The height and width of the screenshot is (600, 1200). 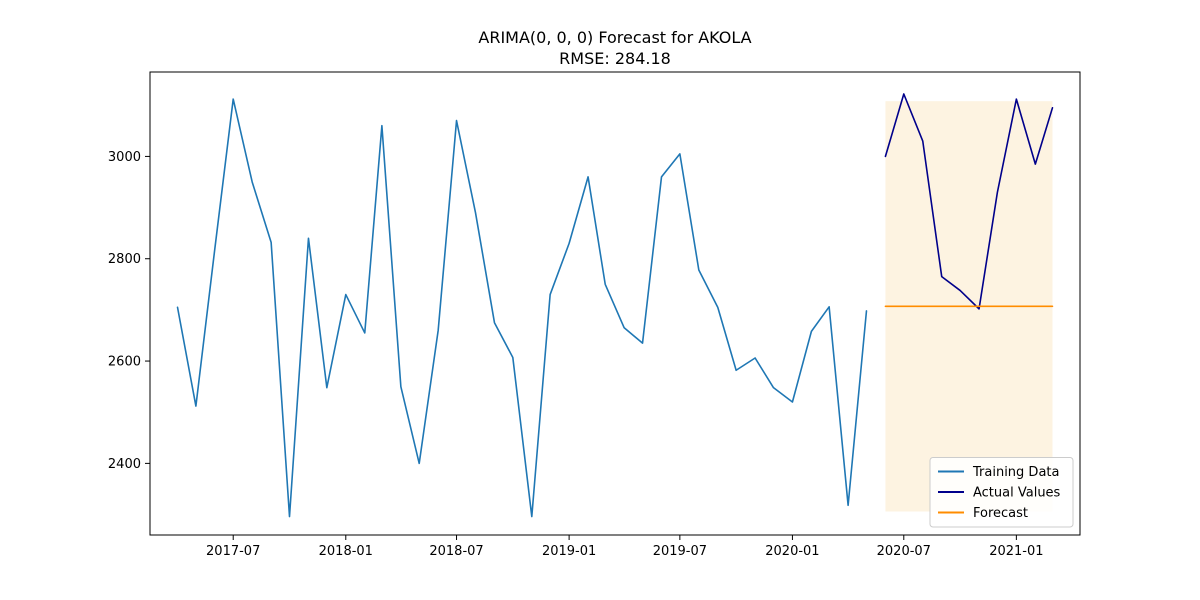 I want to click on x-tick-label: 2020-01, so click(x=792, y=551).